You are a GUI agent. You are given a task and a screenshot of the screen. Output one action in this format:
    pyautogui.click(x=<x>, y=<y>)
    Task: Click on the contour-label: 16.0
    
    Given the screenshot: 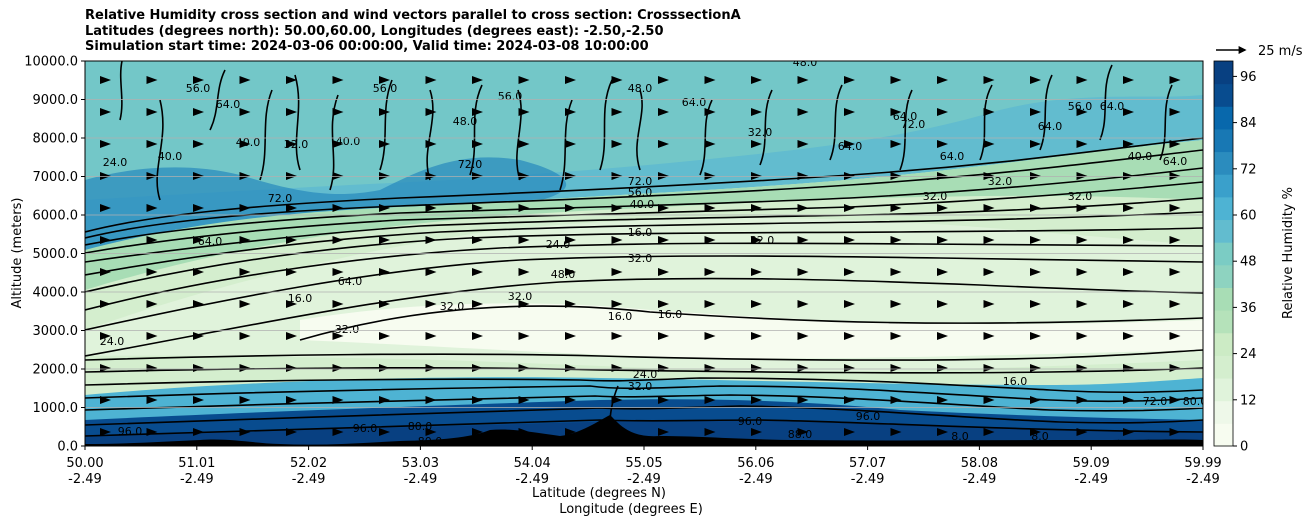 What is the action you would take?
    pyautogui.click(x=640, y=232)
    